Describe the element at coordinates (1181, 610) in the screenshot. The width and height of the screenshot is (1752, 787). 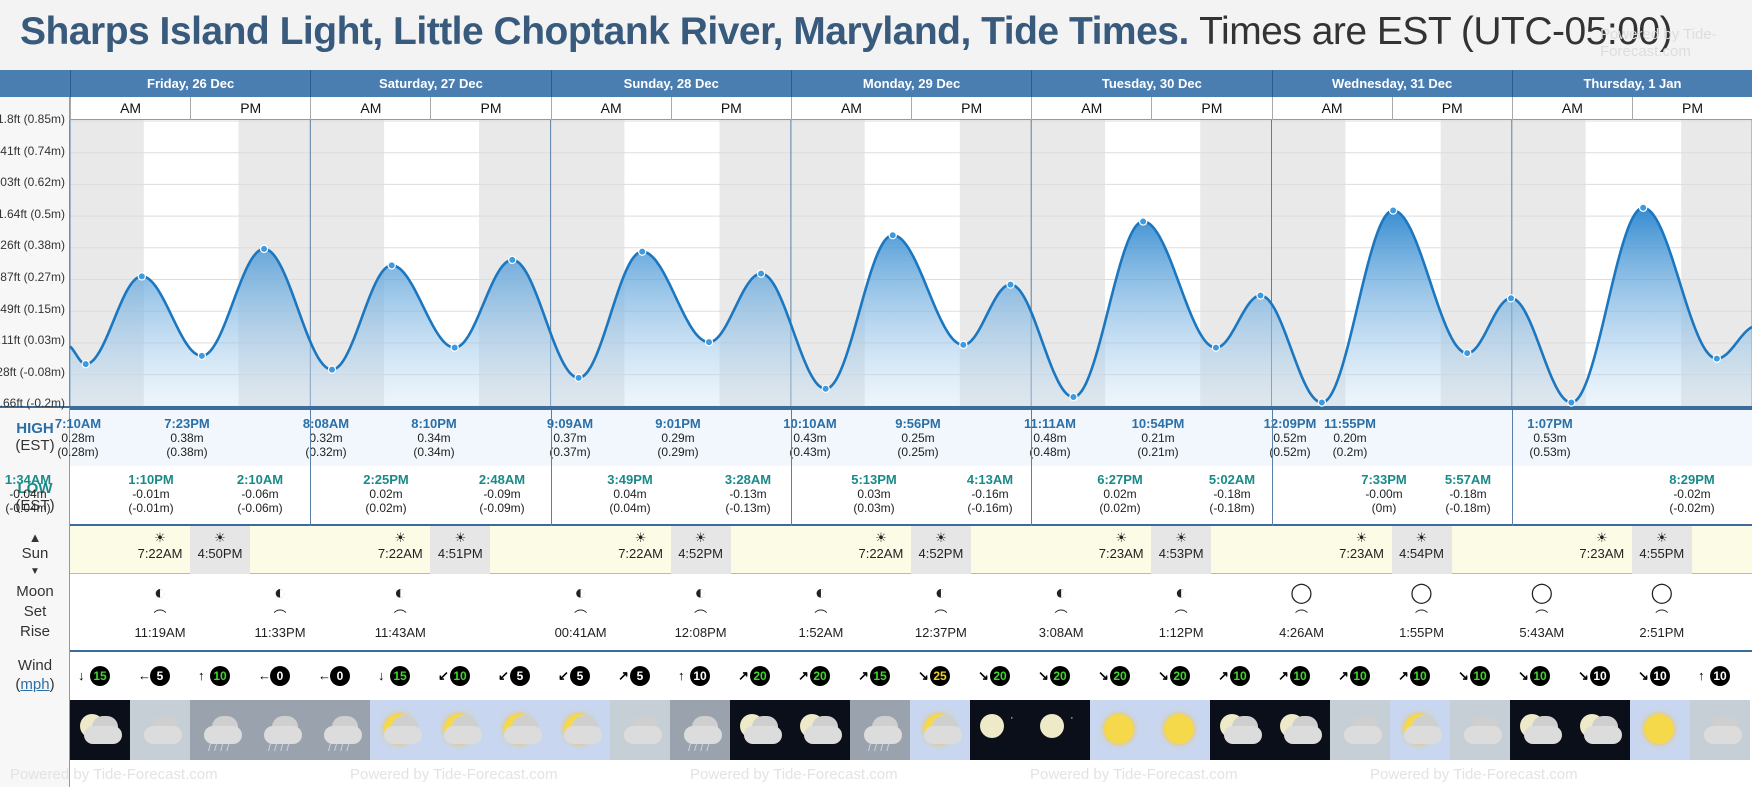
I see `moonset-cell: ◐ ⌒ 1:12PM` at that location.